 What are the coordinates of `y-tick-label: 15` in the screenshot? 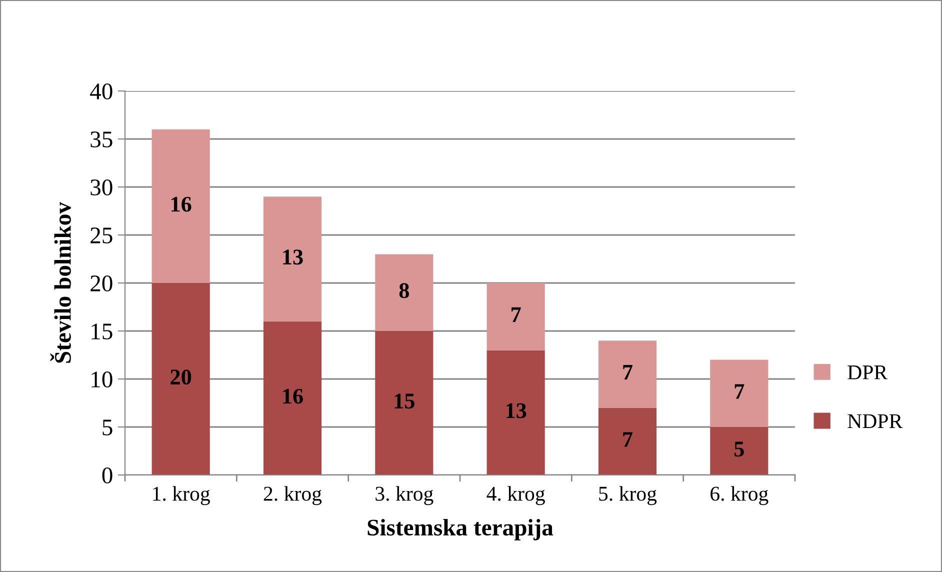 It's located at (102, 332).